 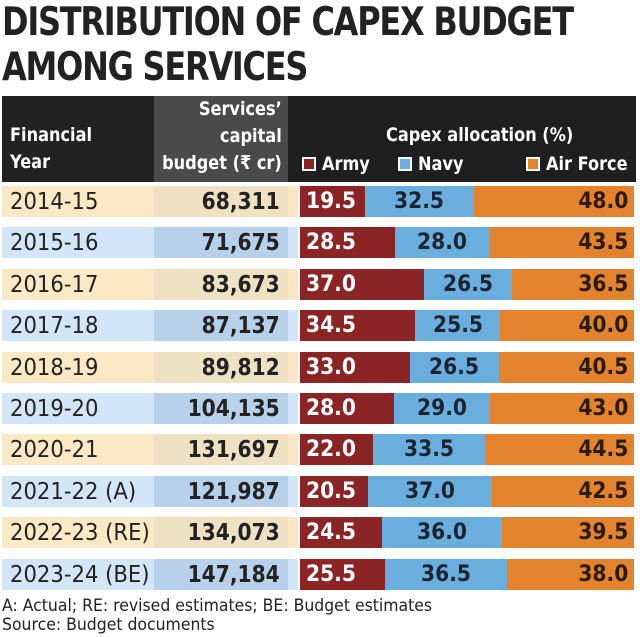 What do you see at coordinates (441, 408) in the screenshot?
I see `data-label-navy: 29.0` at bounding box center [441, 408].